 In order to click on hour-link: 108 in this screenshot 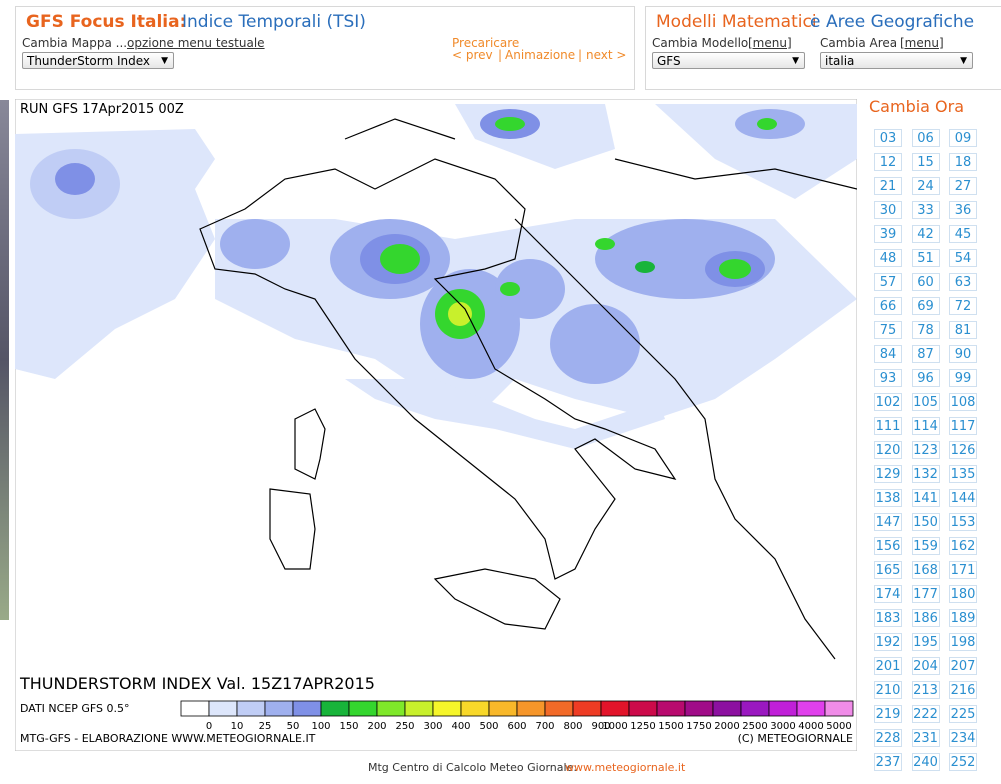, I will do `click(963, 402)`.